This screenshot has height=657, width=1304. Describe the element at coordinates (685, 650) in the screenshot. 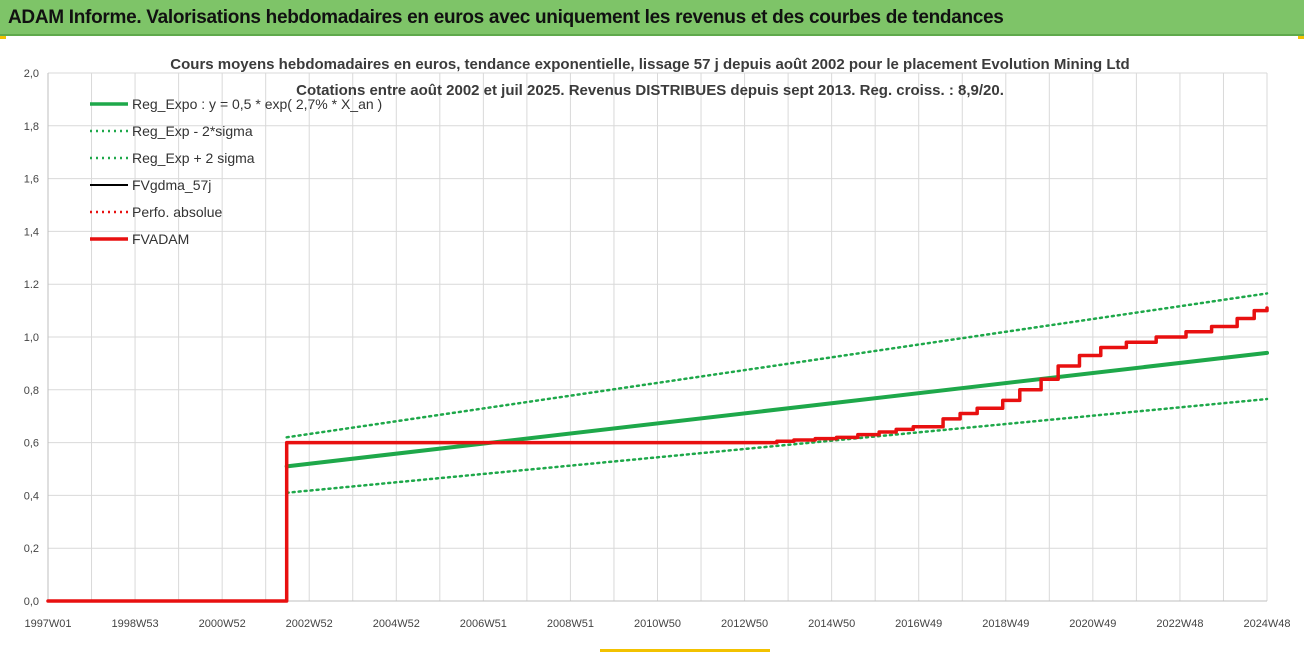

I see `corner-marker-bottom` at that location.